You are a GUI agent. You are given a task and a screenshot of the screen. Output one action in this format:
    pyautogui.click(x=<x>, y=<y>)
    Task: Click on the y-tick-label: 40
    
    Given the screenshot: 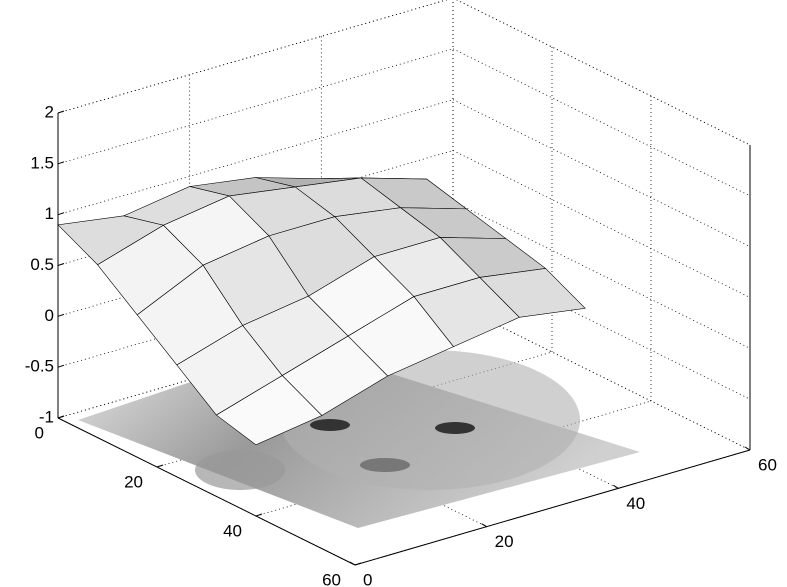 What is the action you would take?
    pyautogui.click(x=635, y=503)
    